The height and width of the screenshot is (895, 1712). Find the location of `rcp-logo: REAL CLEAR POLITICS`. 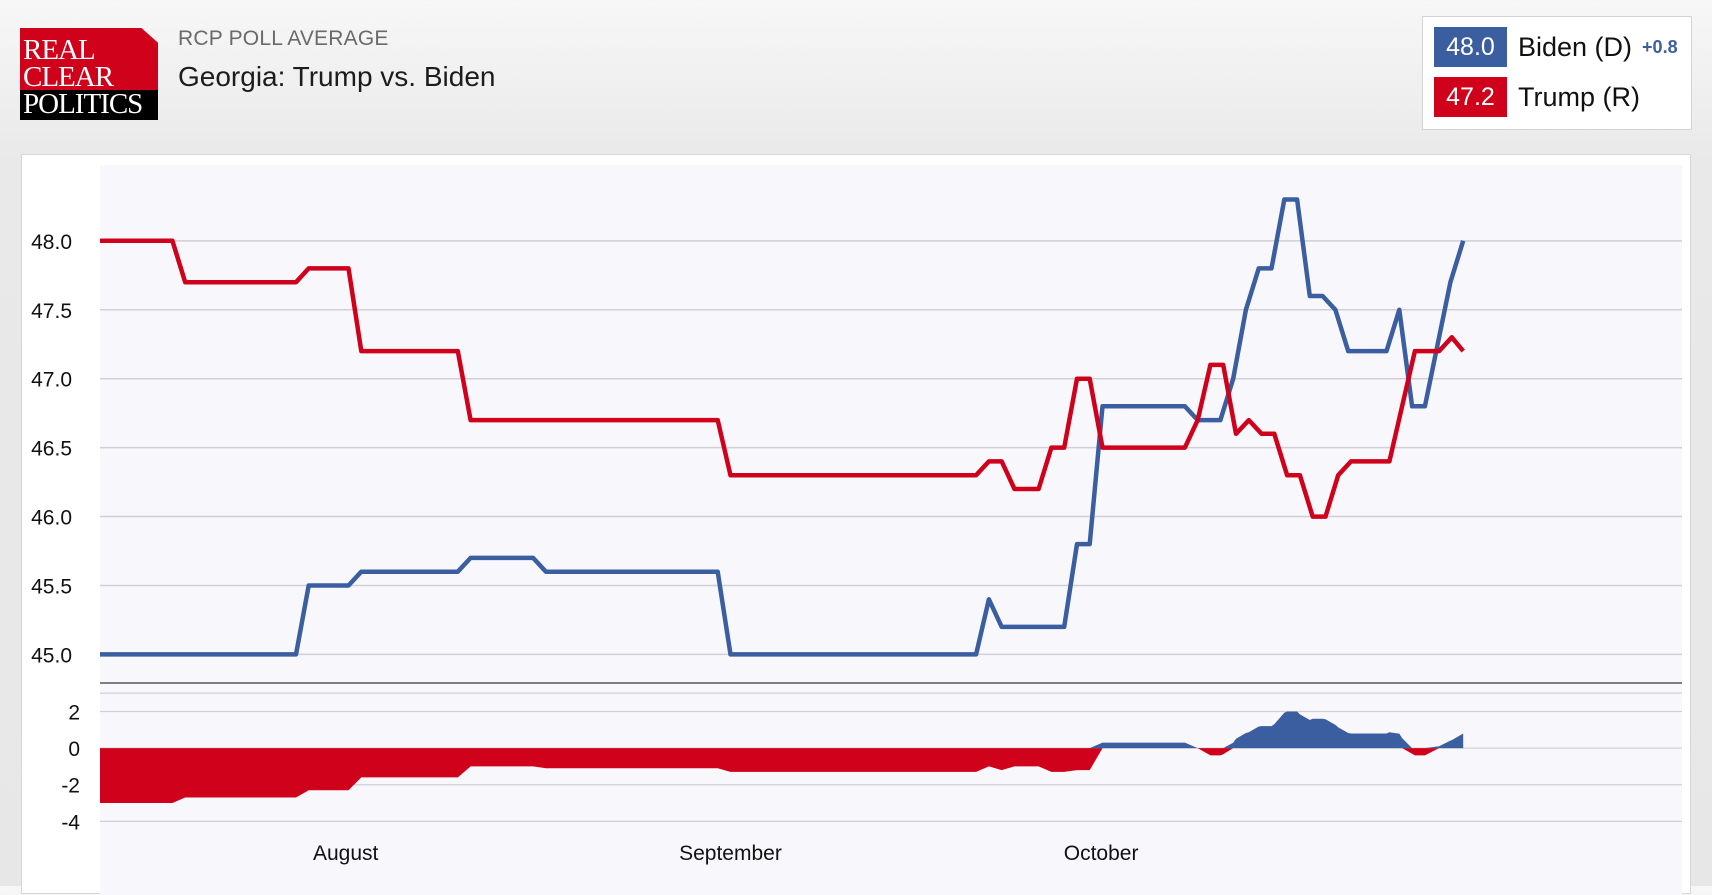

rcp-logo: REAL CLEAR POLITICS is located at coordinates (89, 74).